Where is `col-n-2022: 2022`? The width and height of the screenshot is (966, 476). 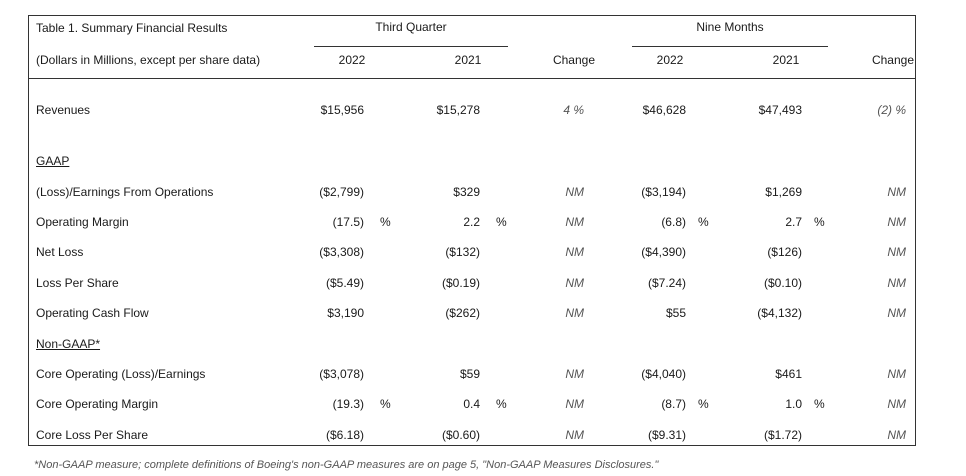
col-n-2022: 2022 is located at coordinates (670, 60).